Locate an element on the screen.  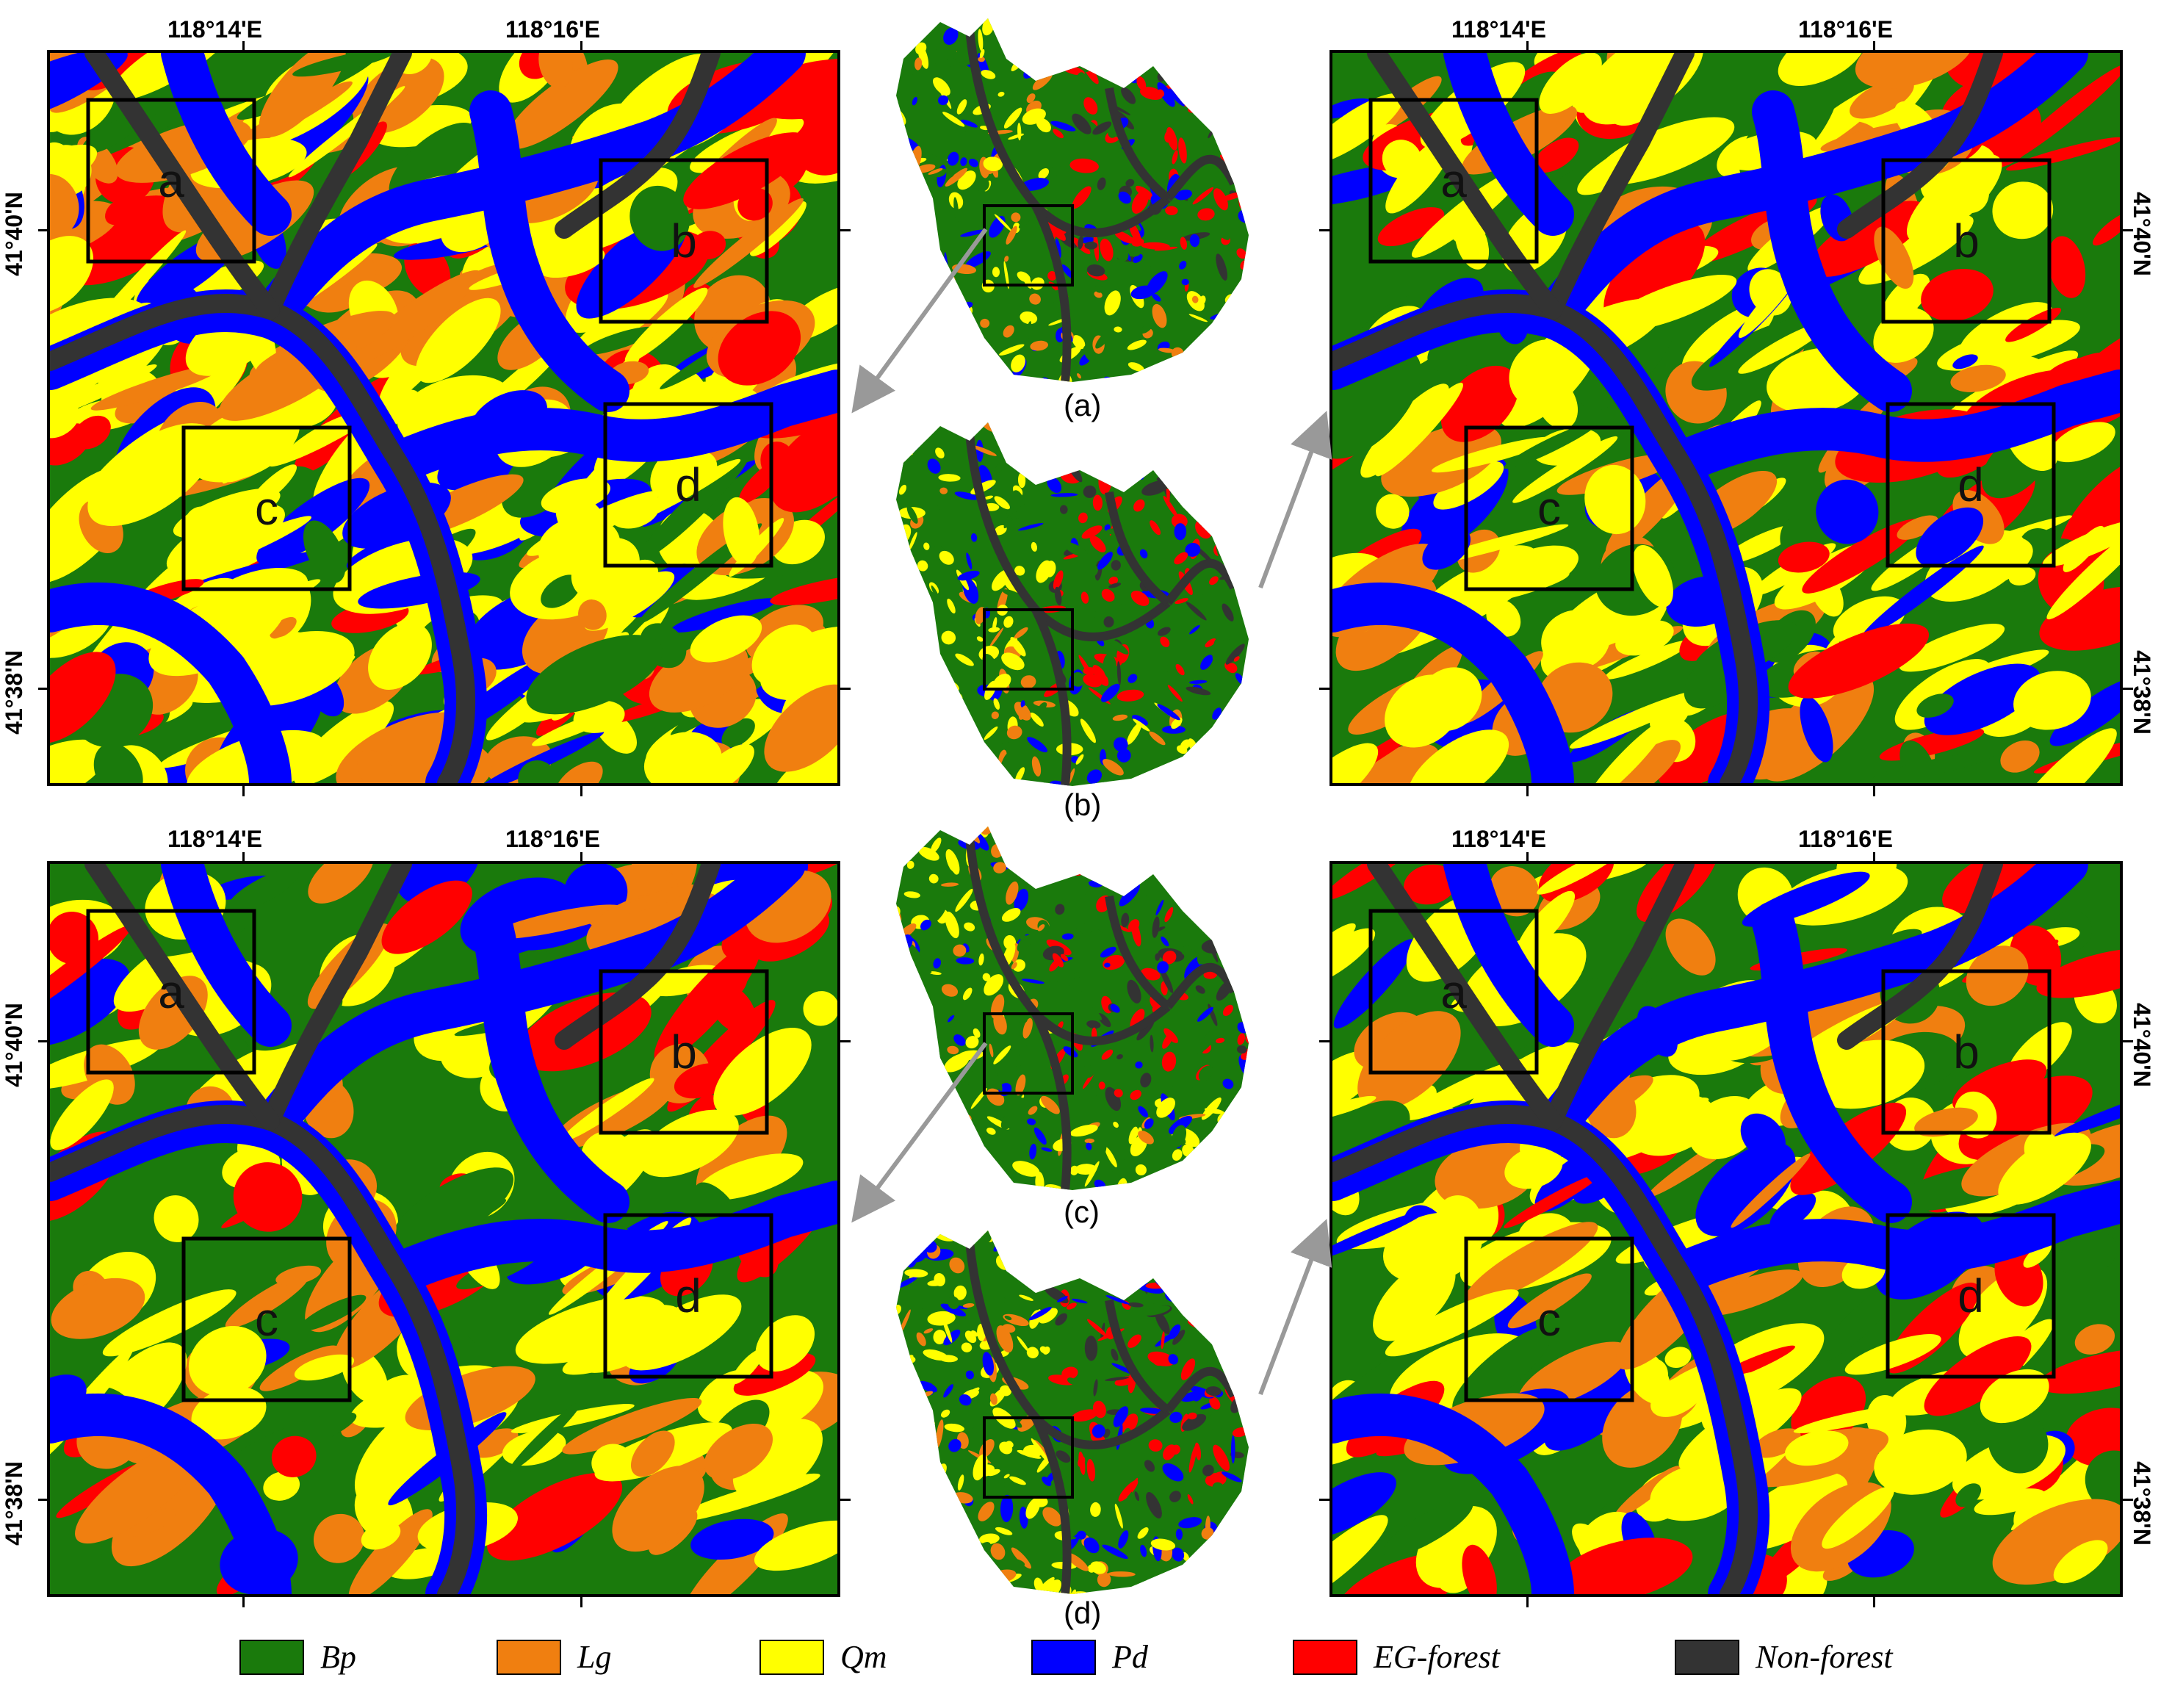
legend-bp: Bp is located at coordinates (297, 1657).